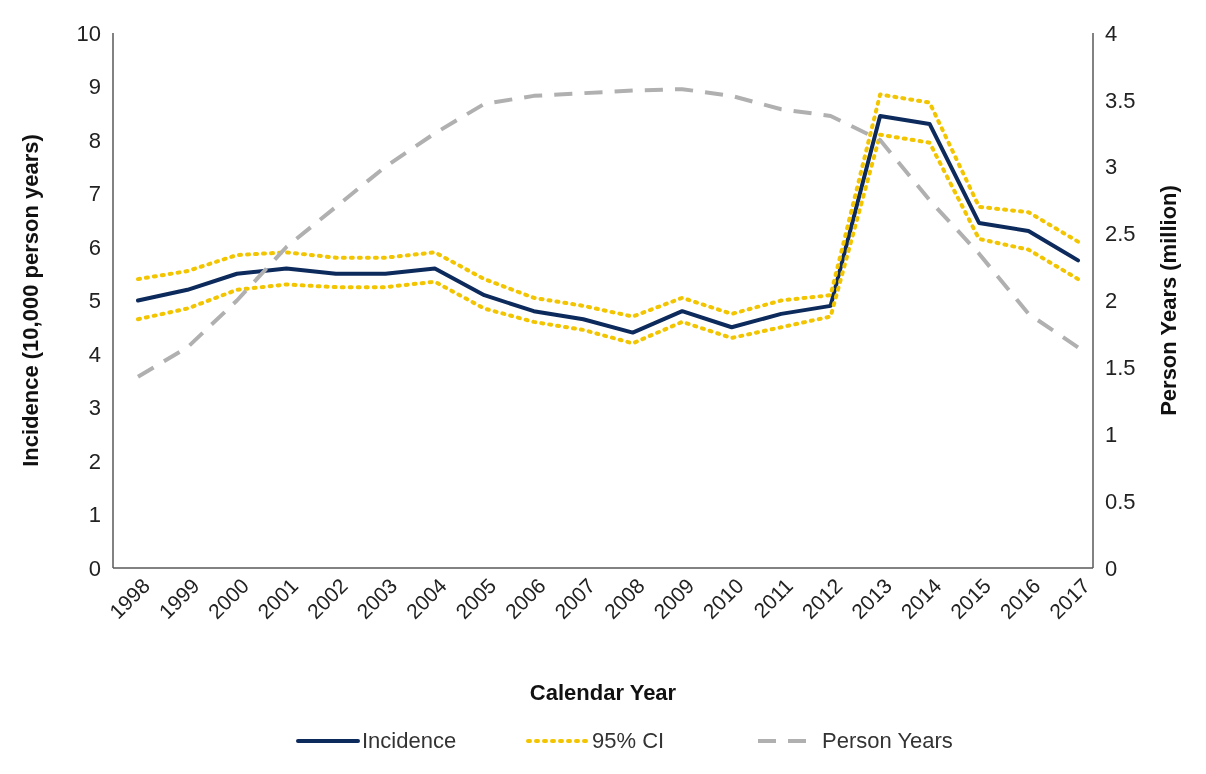 This screenshot has width=1206, height=774. Describe the element at coordinates (1168, 300) in the screenshot. I see `y2-axis-title: Person Years (million)` at that location.